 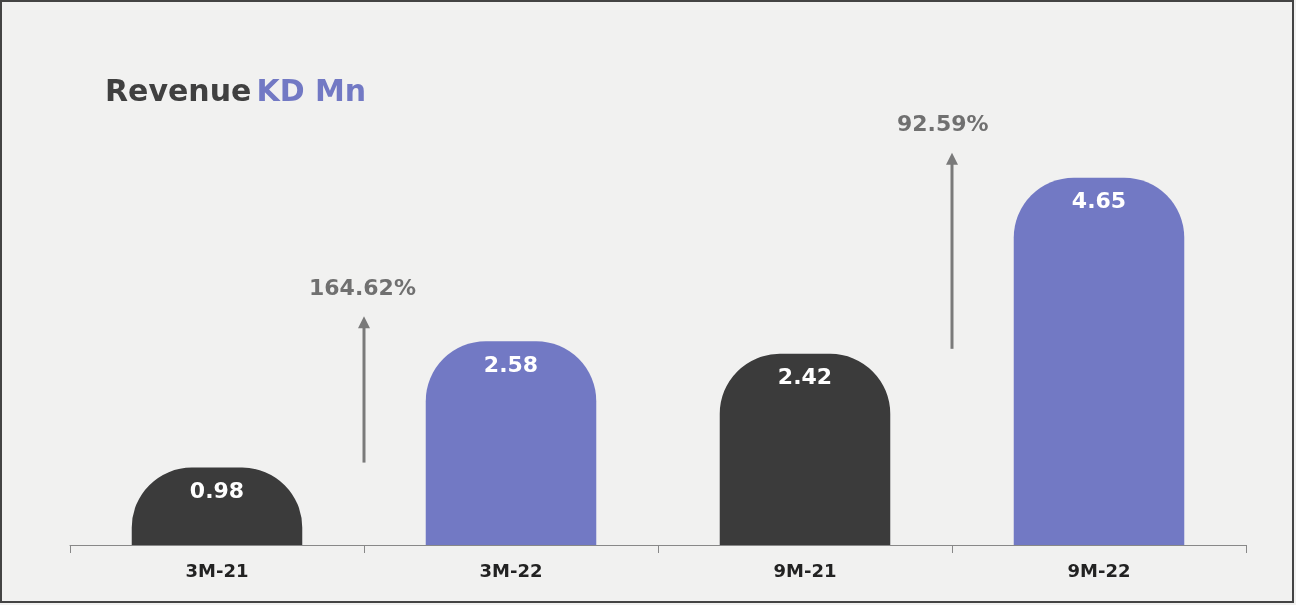 What do you see at coordinates (1099, 570) in the screenshot?
I see `x-tick-label: 9M-22` at bounding box center [1099, 570].